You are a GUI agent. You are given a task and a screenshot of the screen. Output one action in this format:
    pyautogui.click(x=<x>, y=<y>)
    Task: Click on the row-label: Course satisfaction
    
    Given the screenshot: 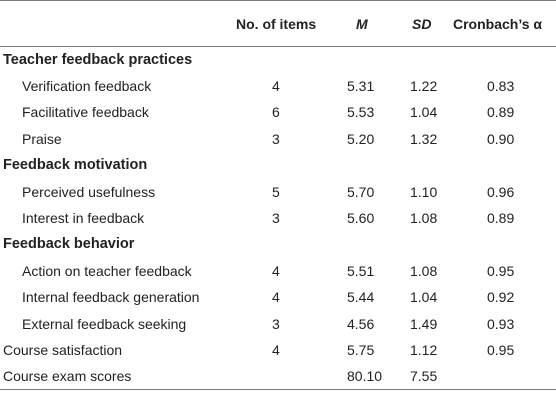 What is the action you would take?
    pyautogui.click(x=63, y=349)
    